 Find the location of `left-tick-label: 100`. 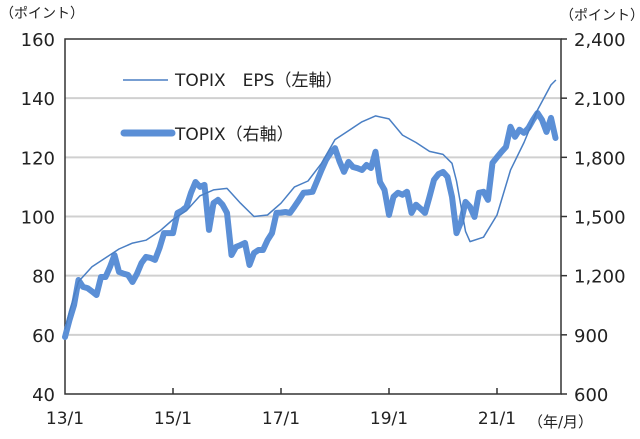

left-tick-label: 100 is located at coordinates (38, 218).